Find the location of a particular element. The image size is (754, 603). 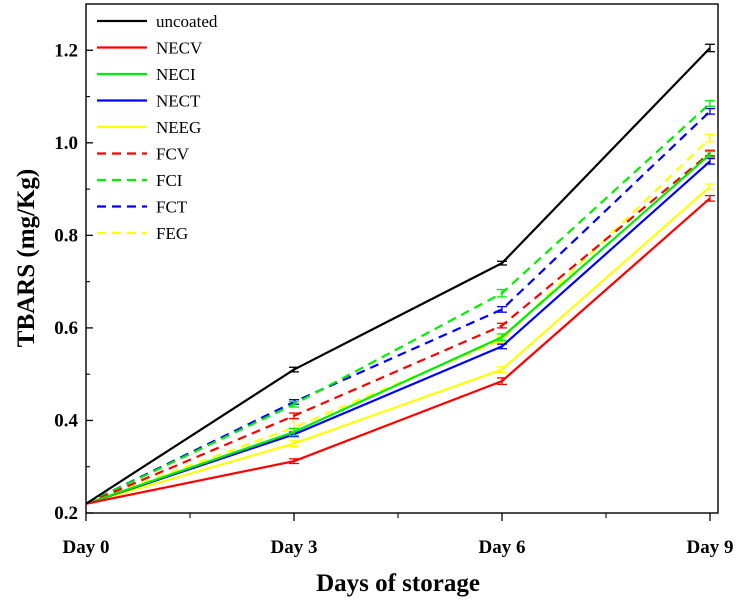

y-tick-label: 0.2 is located at coordinates (66, 513).